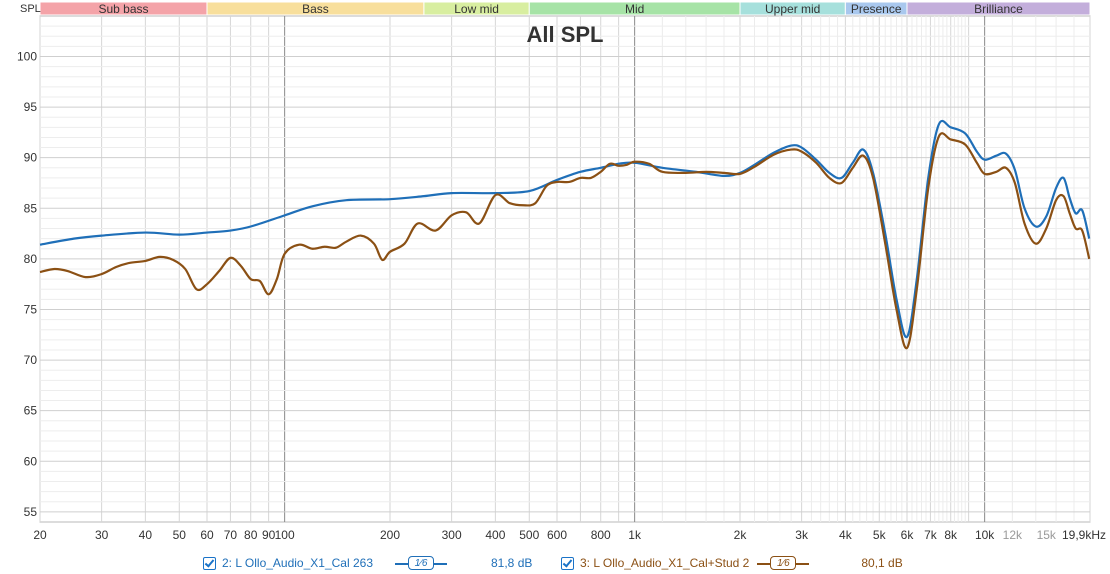 The image size is (1110, 574). Describe the element at coordinates (601, 535) in the screenshot. I see `x-tick-label: 800` at that location.